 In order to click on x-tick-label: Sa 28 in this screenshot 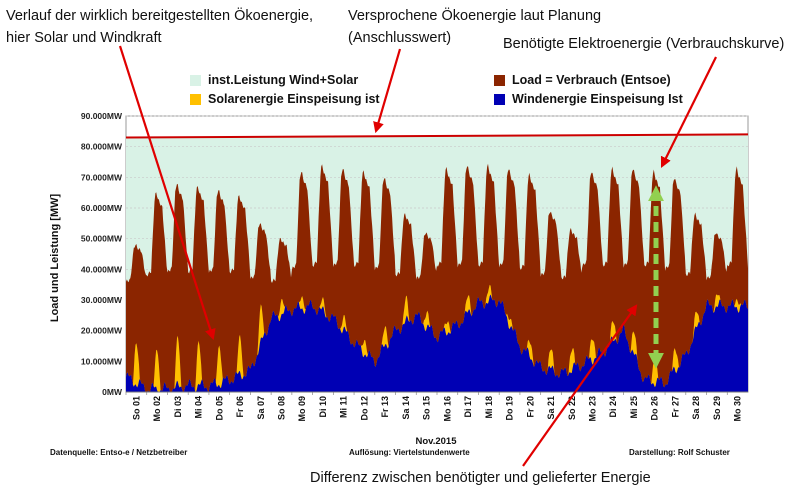, I will do `click(696, 408)`.